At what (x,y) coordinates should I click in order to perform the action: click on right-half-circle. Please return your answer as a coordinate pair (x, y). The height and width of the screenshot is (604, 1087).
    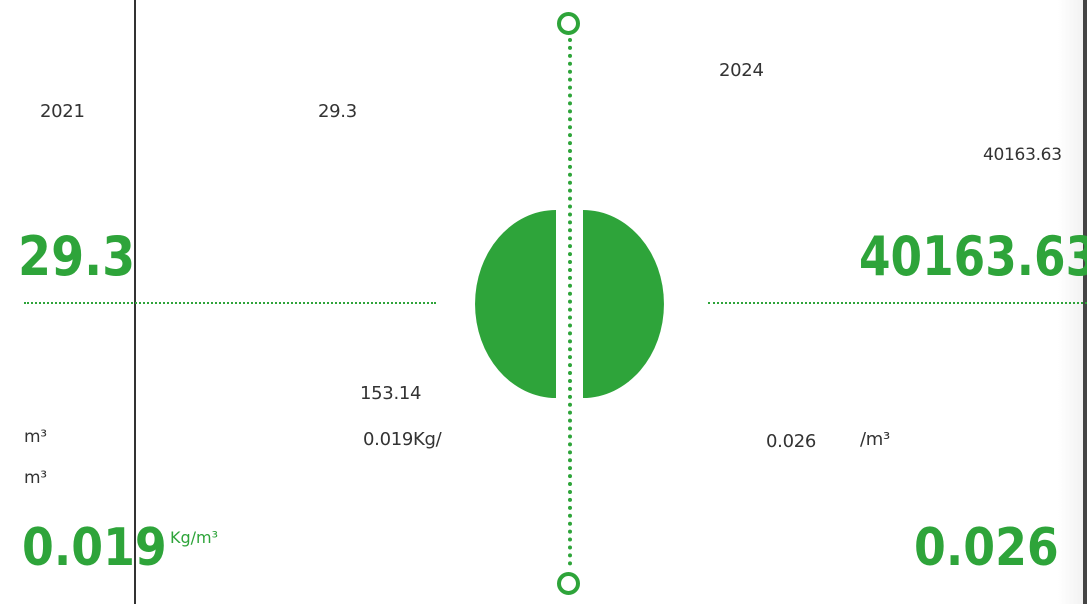
    Looking at the image, I should click on (623, 304).